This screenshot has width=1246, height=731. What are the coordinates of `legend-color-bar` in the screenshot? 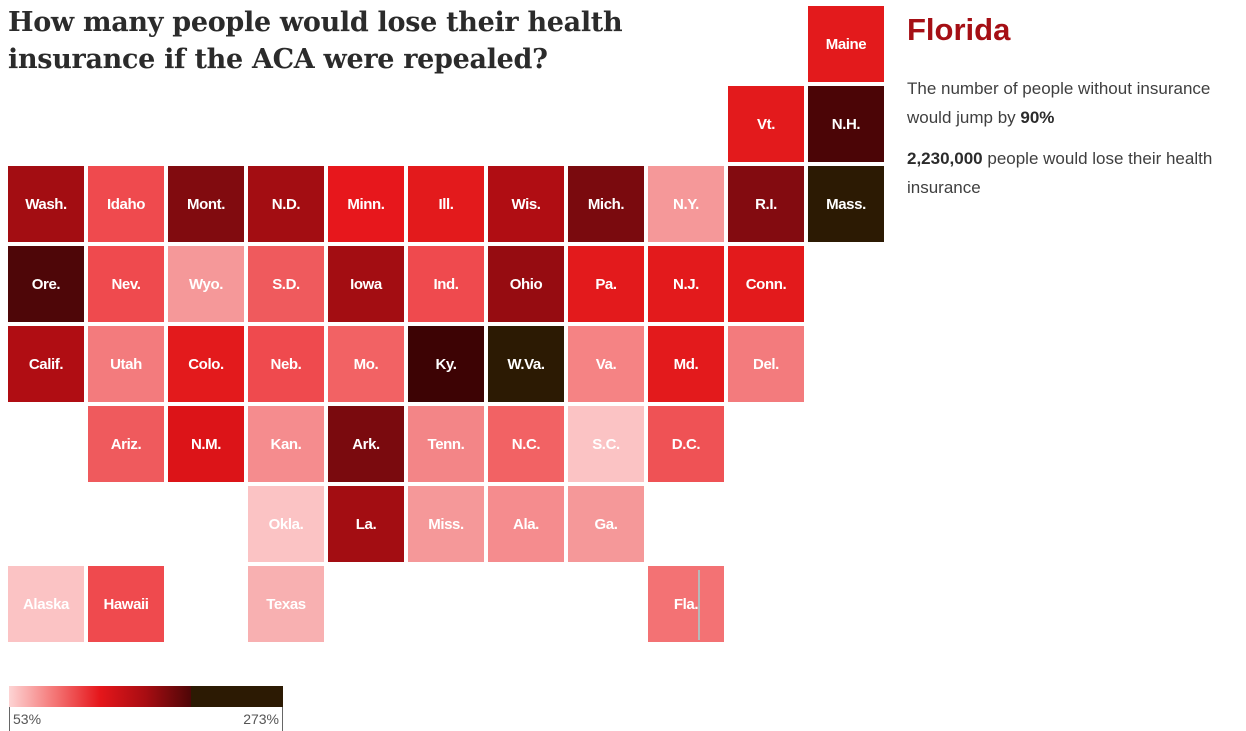 It's located at (146, 696).